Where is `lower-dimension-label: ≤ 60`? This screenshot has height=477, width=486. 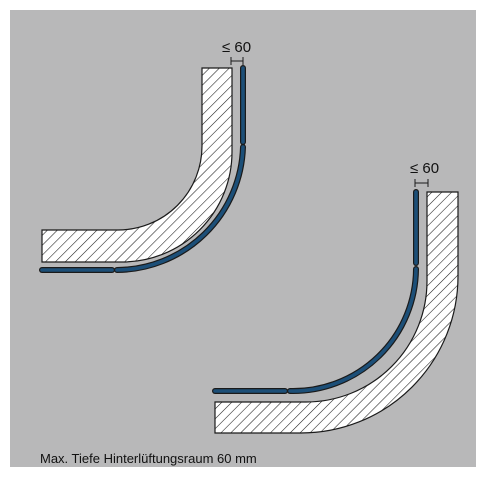
lower-dimension-label: ≤ 60 is located at coordinates (424, 168).